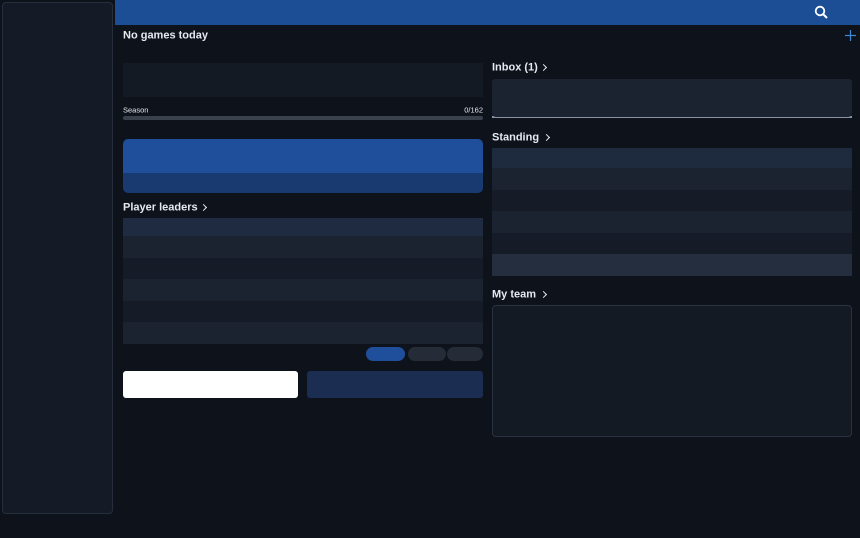 The height and width of the screenshot is (538, 860). What do you see at coordinates (850, 35) in the screenshot?
I see `add-icon` at bounding box center [850, 35].